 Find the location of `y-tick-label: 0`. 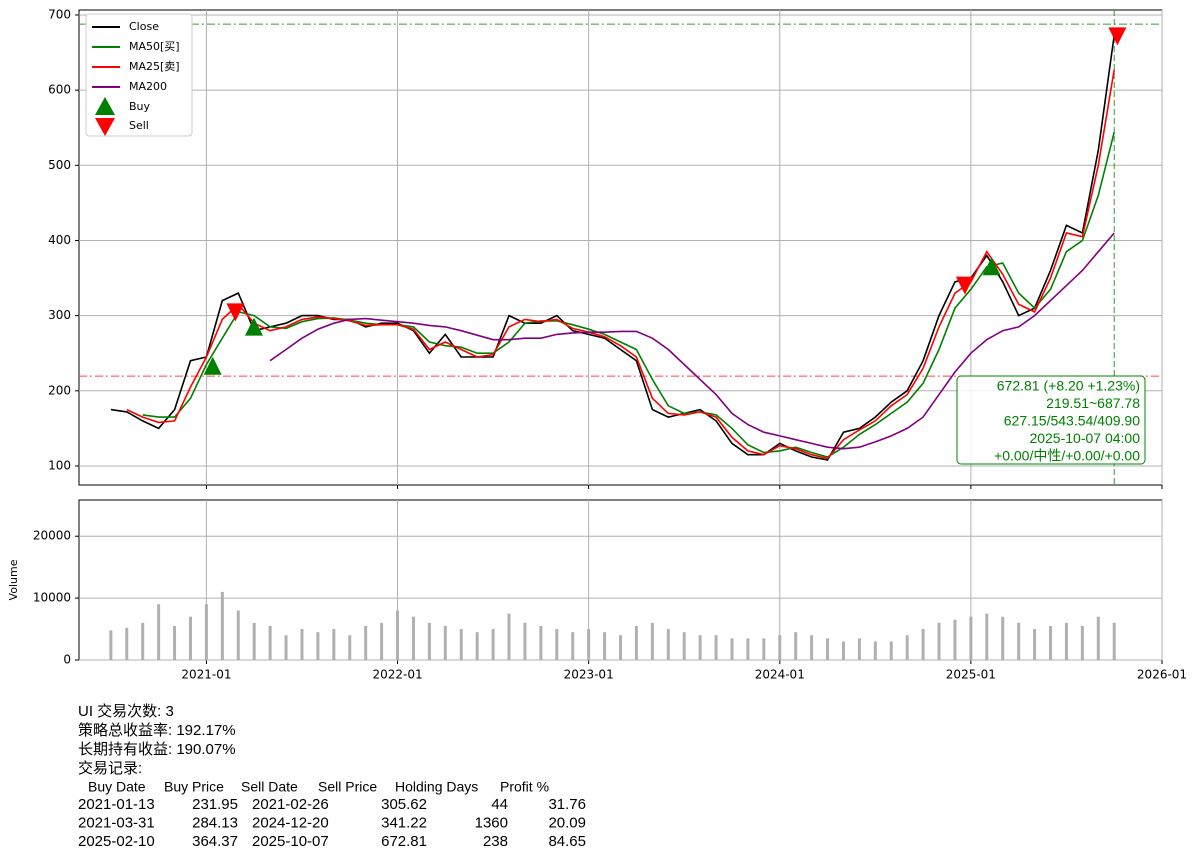

y-tick-label: 0 is located at coordinates (67, 660).